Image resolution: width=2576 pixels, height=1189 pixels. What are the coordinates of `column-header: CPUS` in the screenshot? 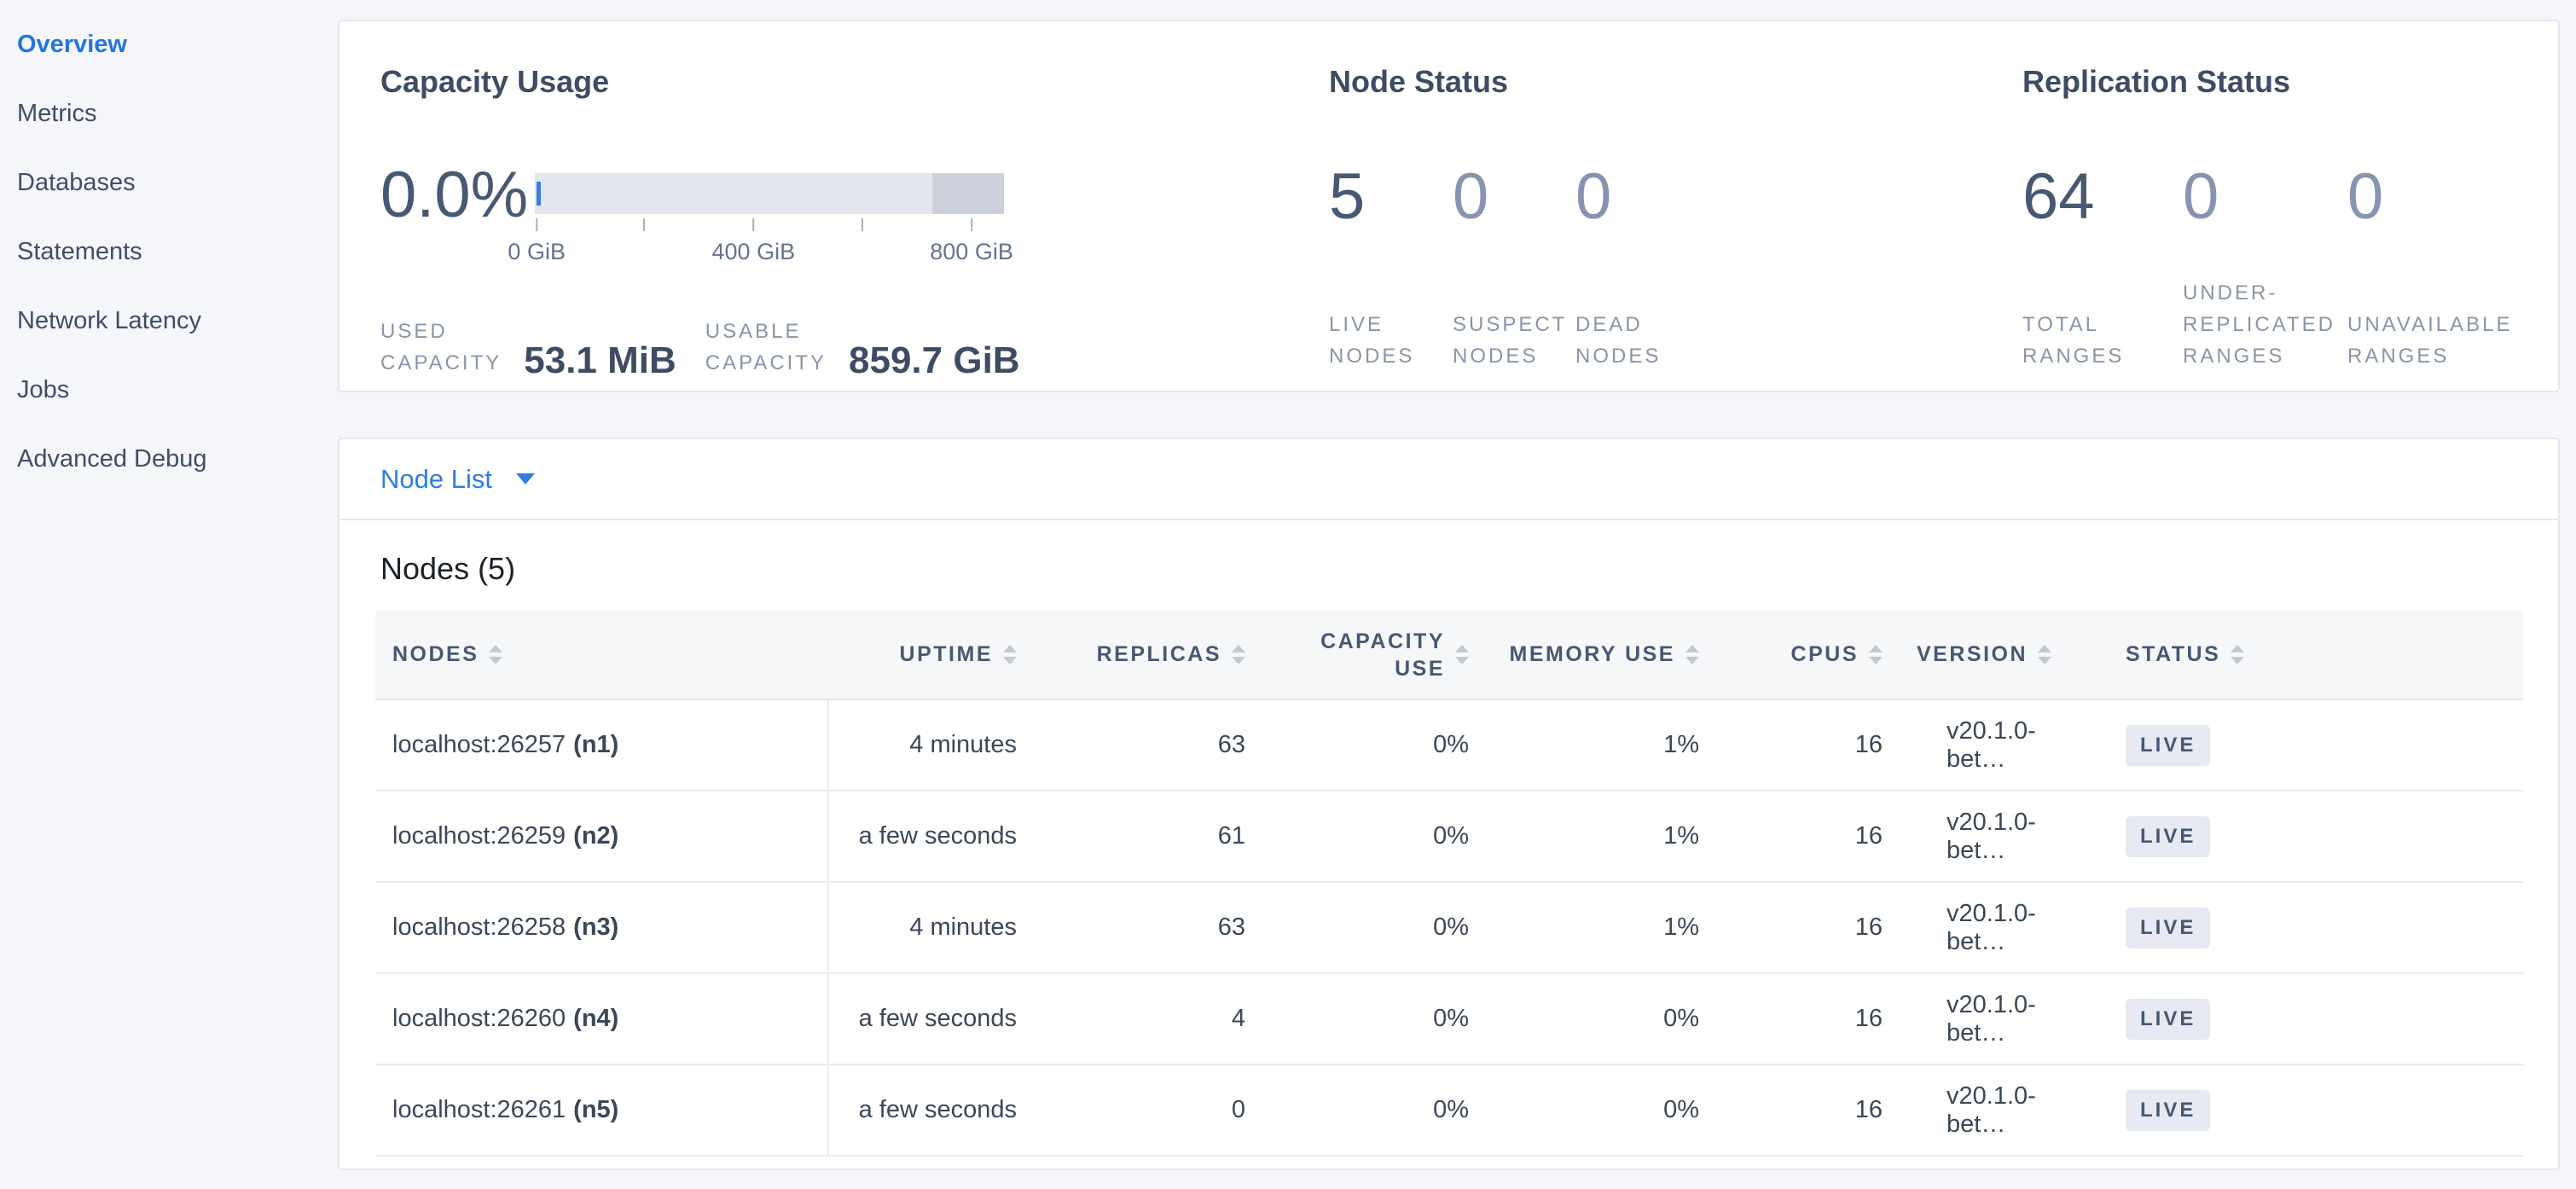 It's located at (1808, 655).